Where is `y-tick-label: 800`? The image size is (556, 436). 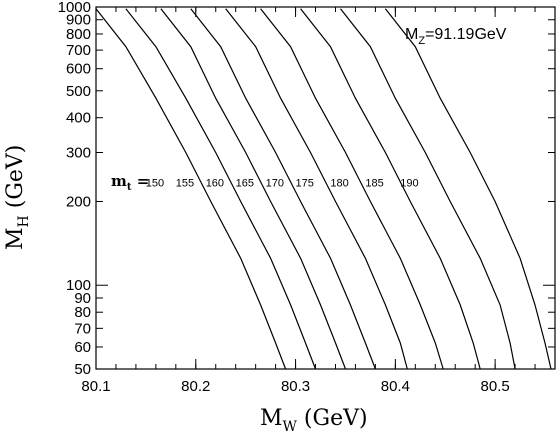 y-tick-label: 800 is located at coordinates (78, 34).